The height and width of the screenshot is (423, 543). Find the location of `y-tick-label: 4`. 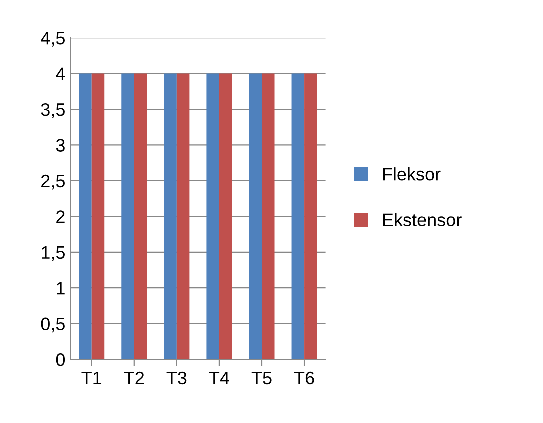

y-tick-label: 4 is located at coordinates (61, 74).